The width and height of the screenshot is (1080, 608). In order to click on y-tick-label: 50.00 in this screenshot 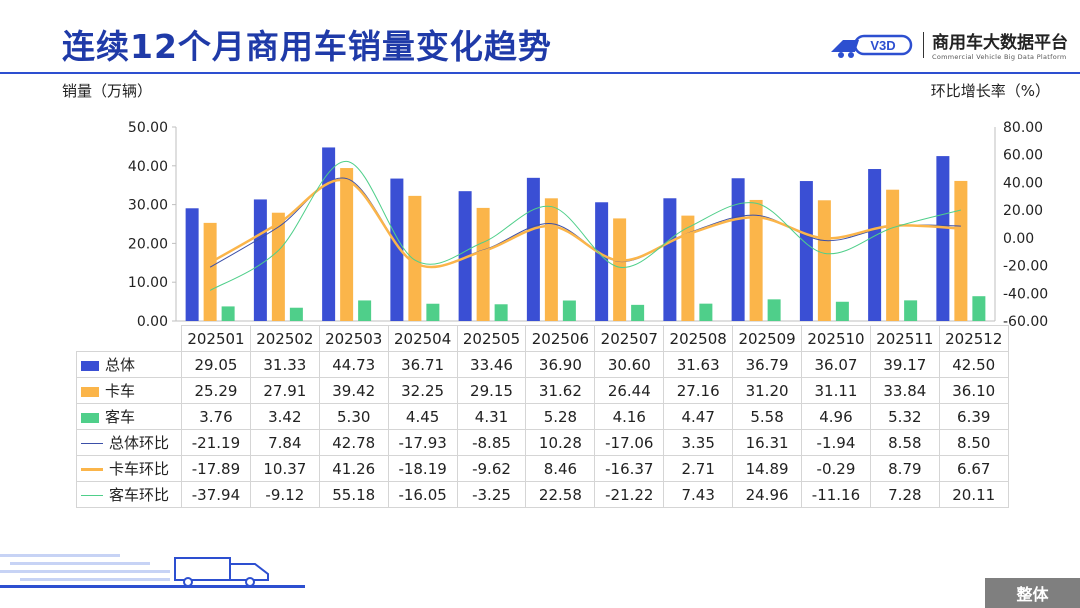, I will do `click(148, 128)`.